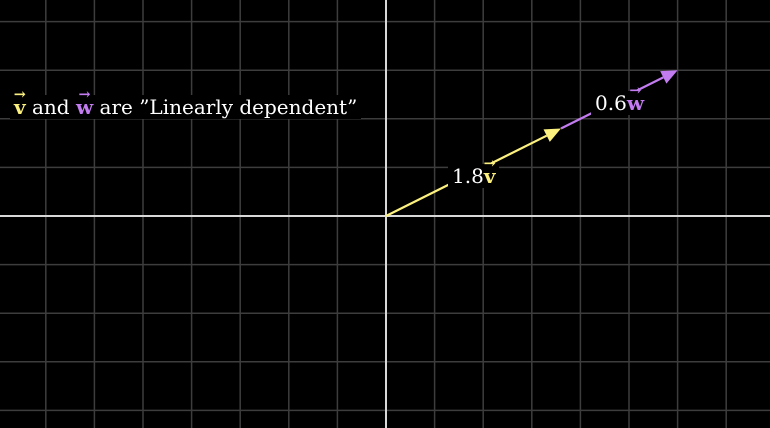 This screenshot has height=428, width=770. I want to click on v-coefficient: 1.8, so click(468, 176).